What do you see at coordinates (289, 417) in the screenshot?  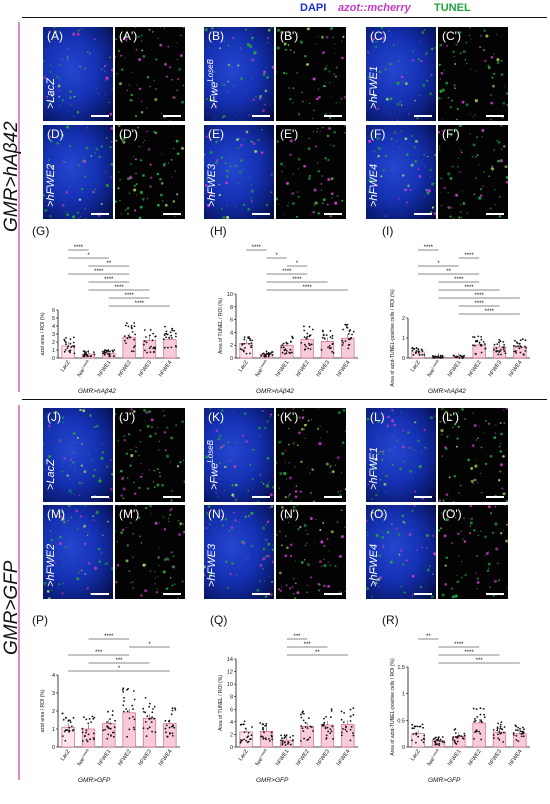 I see `panel-label: (K')` at bounding box center [289, 417].